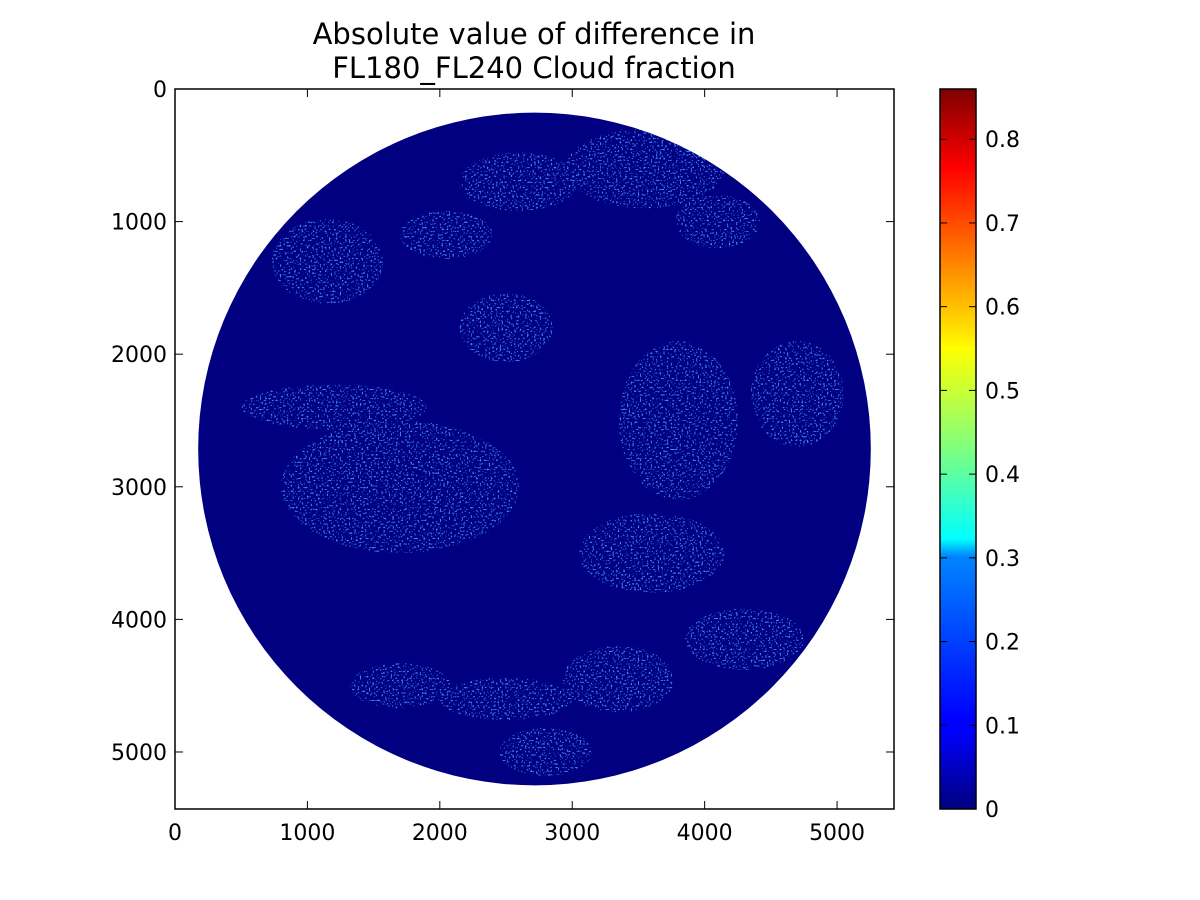  I want to click on colorbar, so click(958, 449).